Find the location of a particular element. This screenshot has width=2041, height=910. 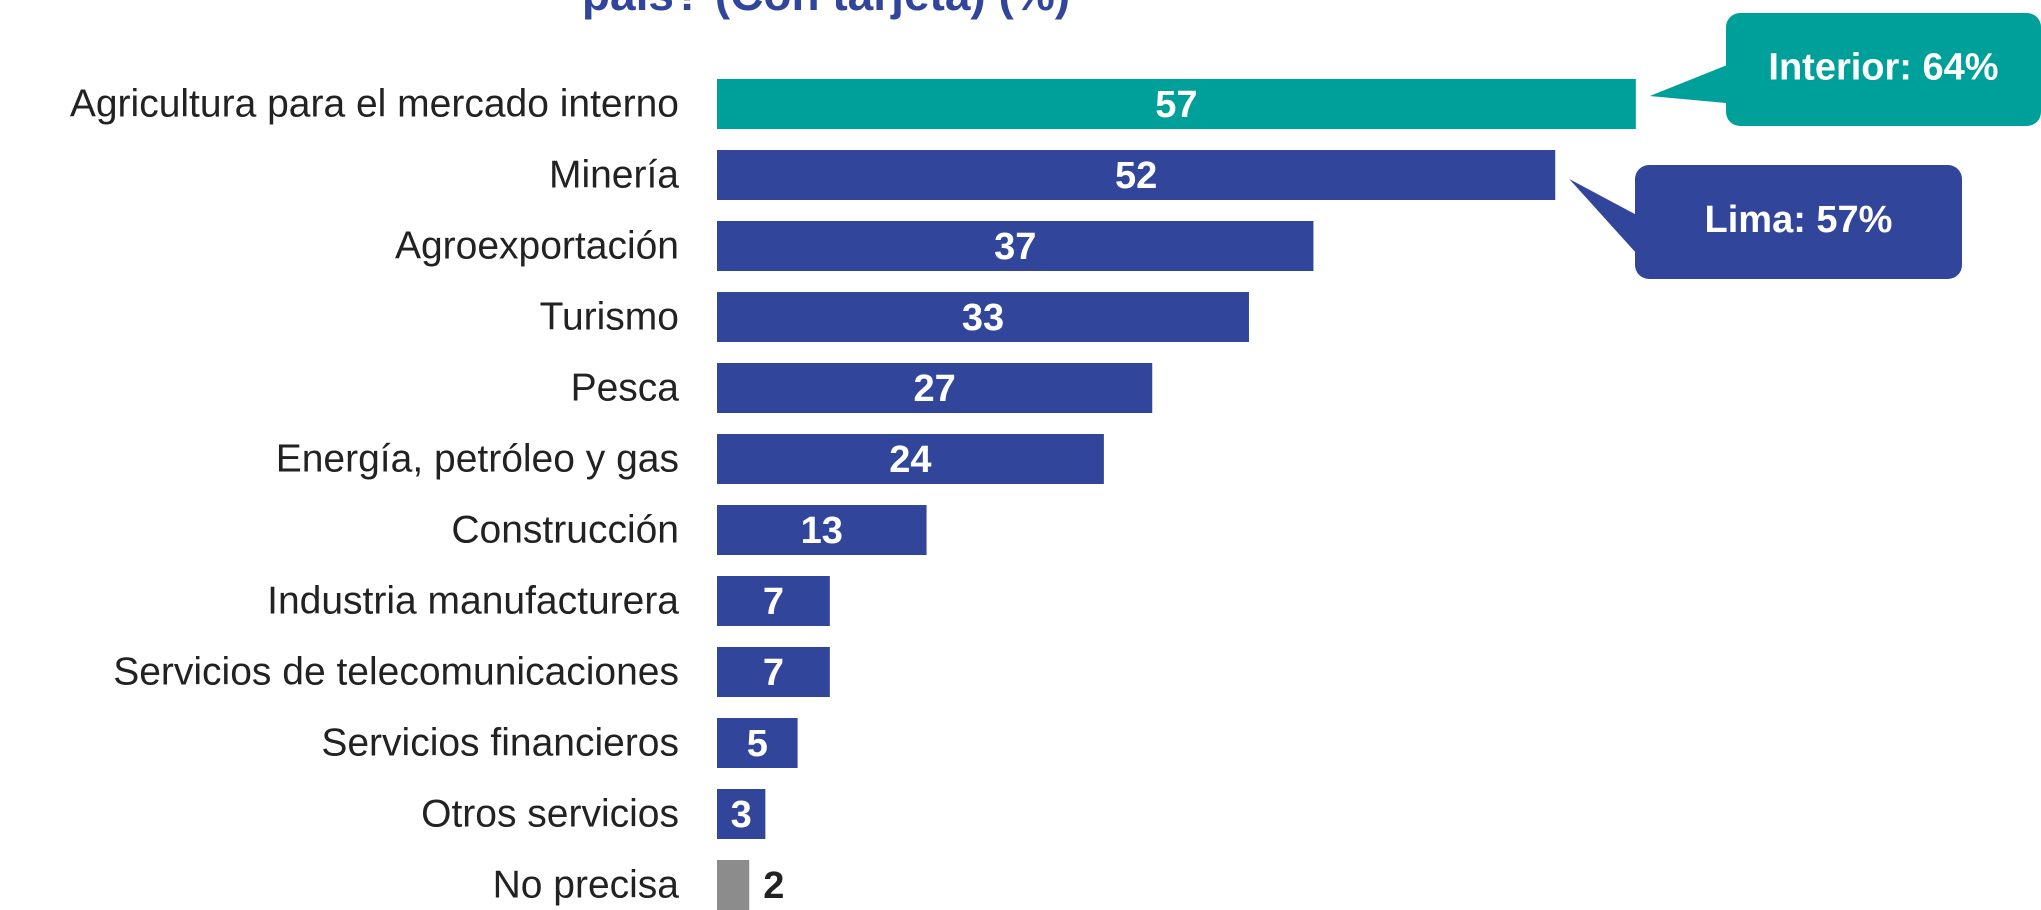

category-label: Otros servicios is located at coordinates (550, 813).